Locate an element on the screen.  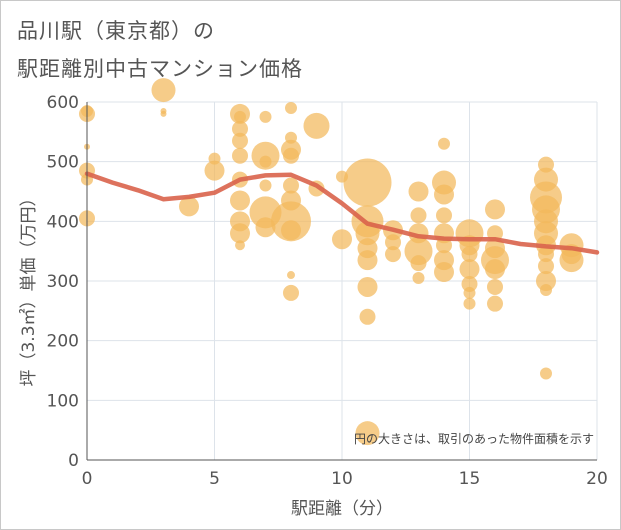
y-tick-label: 100 is located at coordinates (63, 401).